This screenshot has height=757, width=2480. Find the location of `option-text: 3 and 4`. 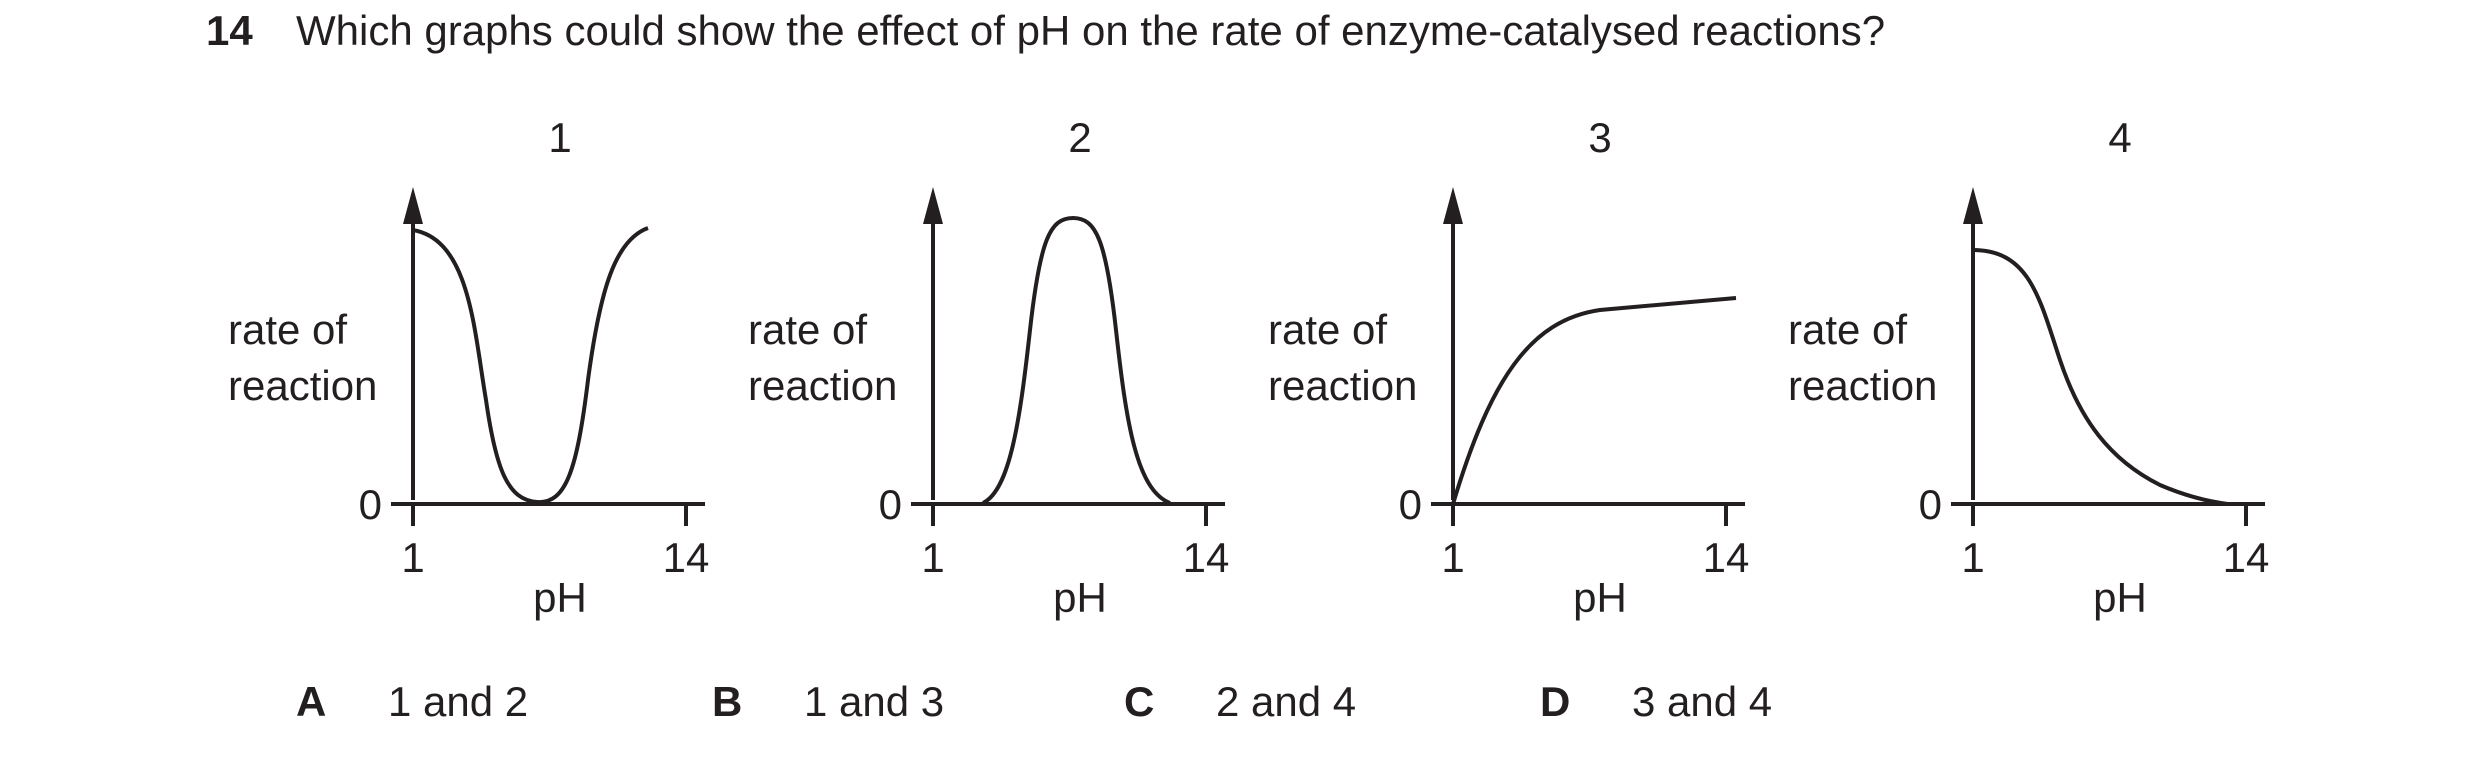

option-text: 3 and 4 is located at coordinates (1702, 701).